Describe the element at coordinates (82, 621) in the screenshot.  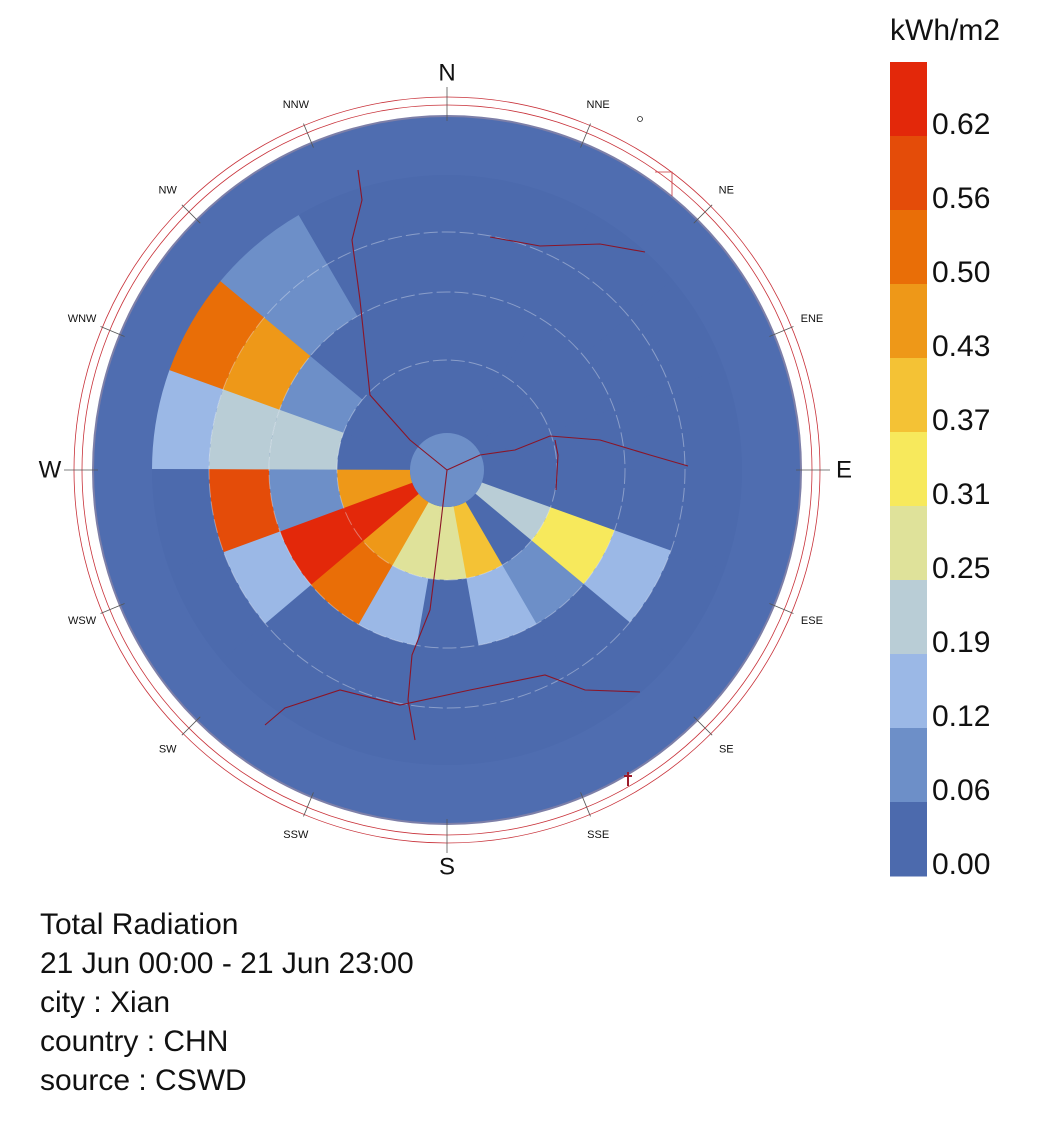
I see `direction-label-wsw: WSW` at that location.